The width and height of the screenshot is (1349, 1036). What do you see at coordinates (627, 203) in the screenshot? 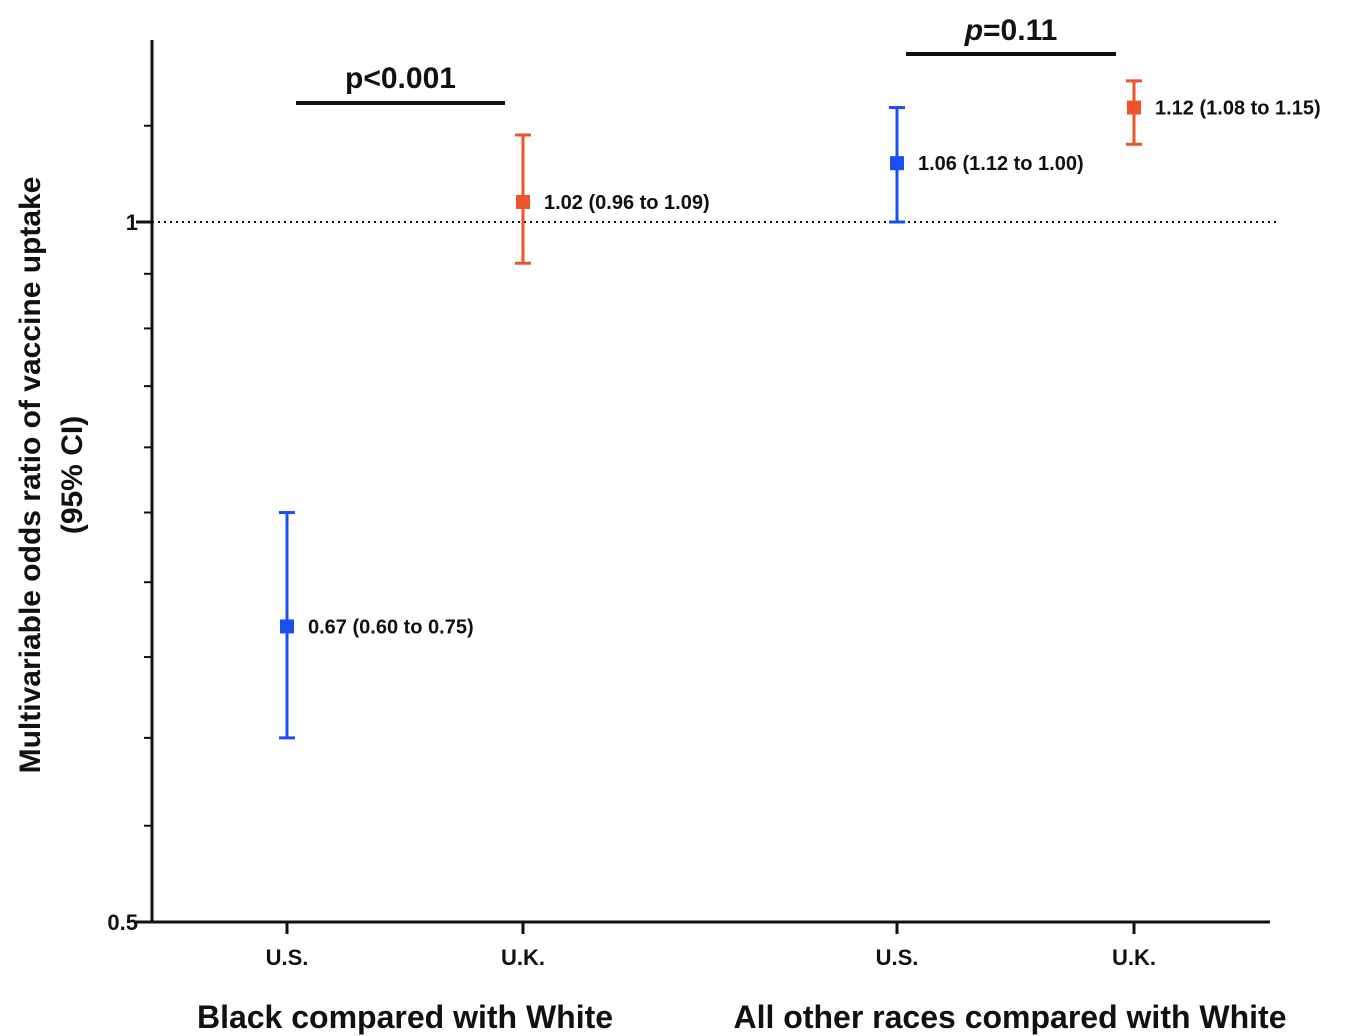
I see `data-label: 1.02 (0.96 to 1.09)` at bounding box center [627, 203].